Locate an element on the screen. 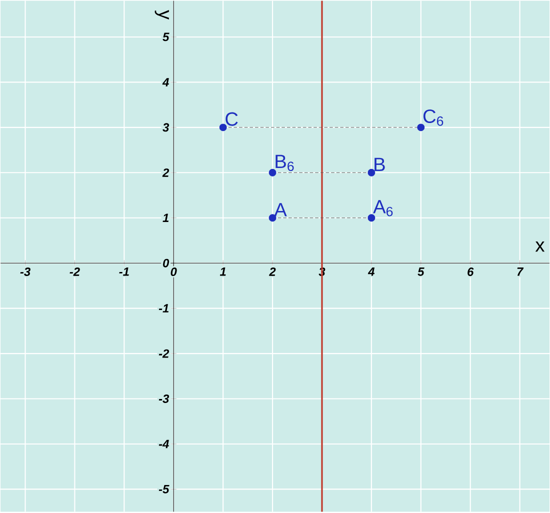  x-tick-label: -2 is located at coordinates (75, 272).